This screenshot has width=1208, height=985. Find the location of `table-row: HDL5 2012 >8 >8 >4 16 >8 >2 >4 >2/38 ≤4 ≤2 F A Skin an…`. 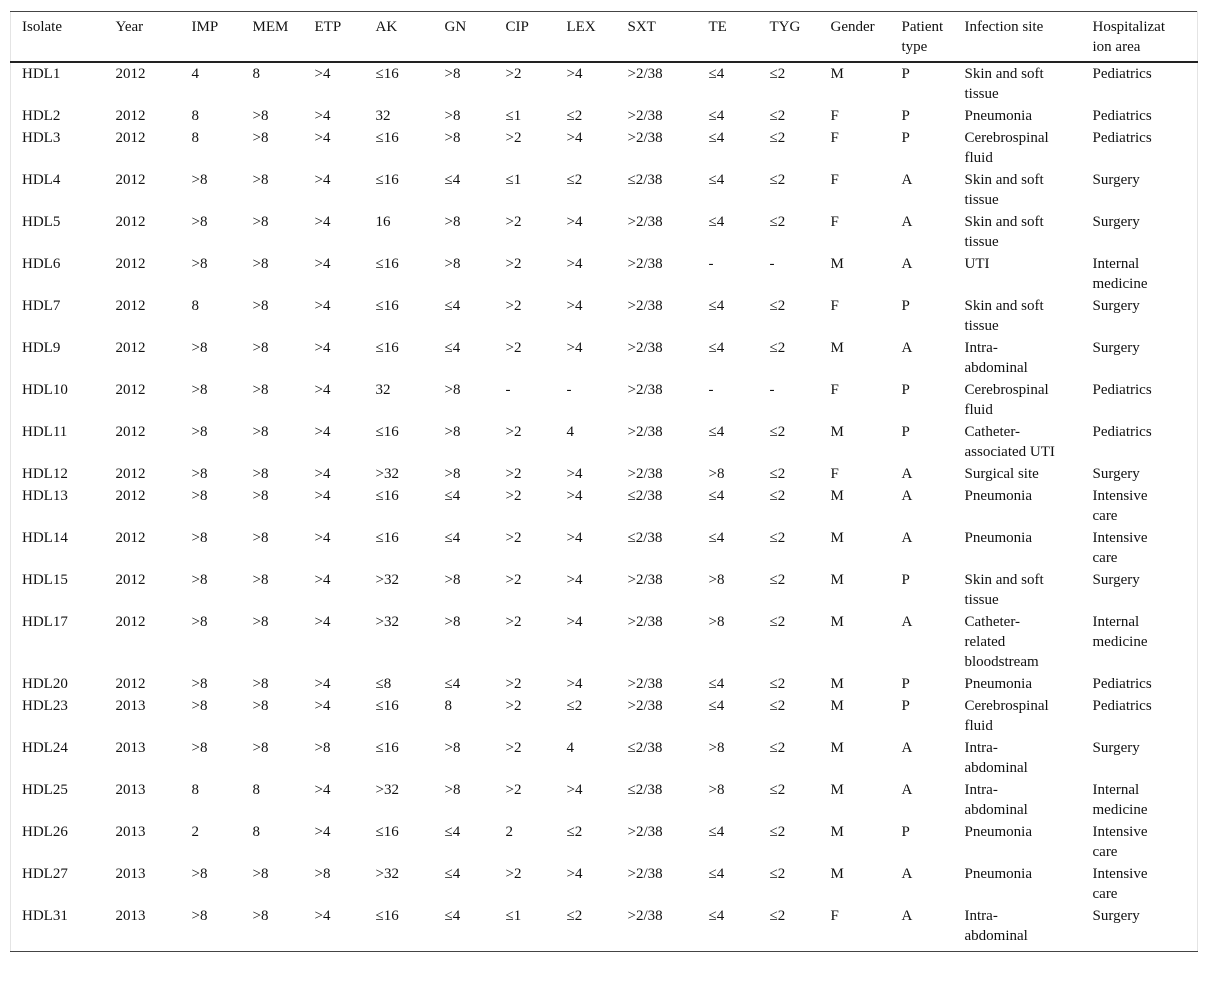

table-row: HDL5 2012 >8 >8 >4 16 >8 >2 >4 >2/38 ≤4 ≤2 F A Skin an… is located at coordinates (604, 232).